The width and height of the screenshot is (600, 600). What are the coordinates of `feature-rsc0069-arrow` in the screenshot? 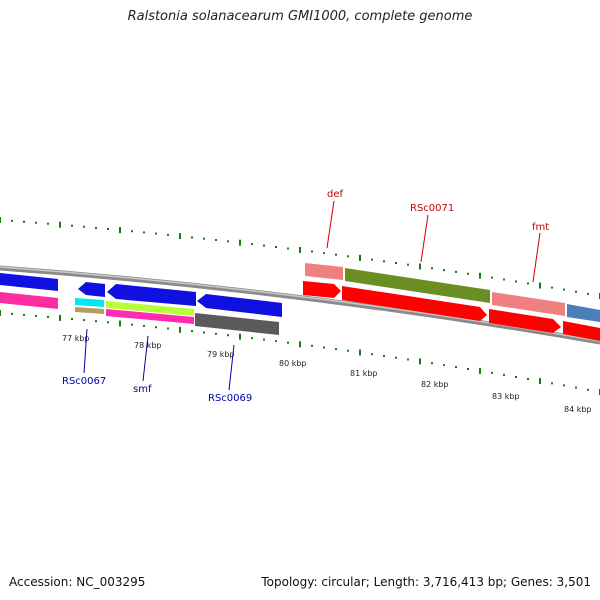 It's located at (239, 305).